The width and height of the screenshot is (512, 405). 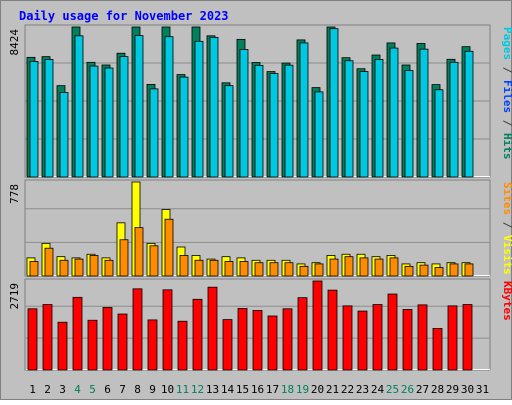 What do you see at coordinates (242, 389) in the screenshot?
I see `x-tick-label-15: 15` at bounding box center [242, 389].